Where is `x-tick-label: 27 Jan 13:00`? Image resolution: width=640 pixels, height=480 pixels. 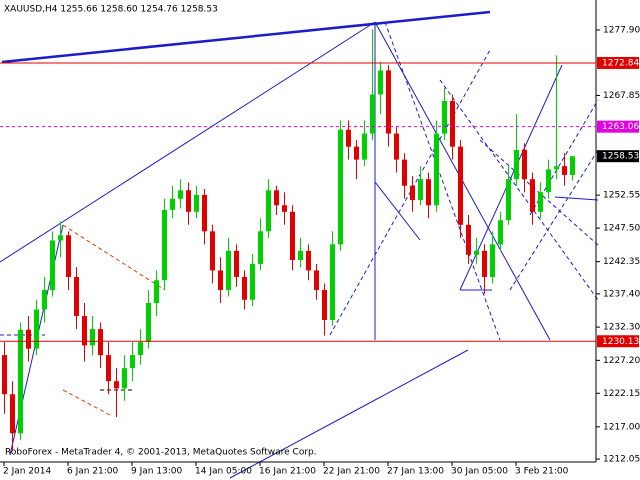 x-tick-label: 27 Jan 13:00 is located at coordinates (415, 472).